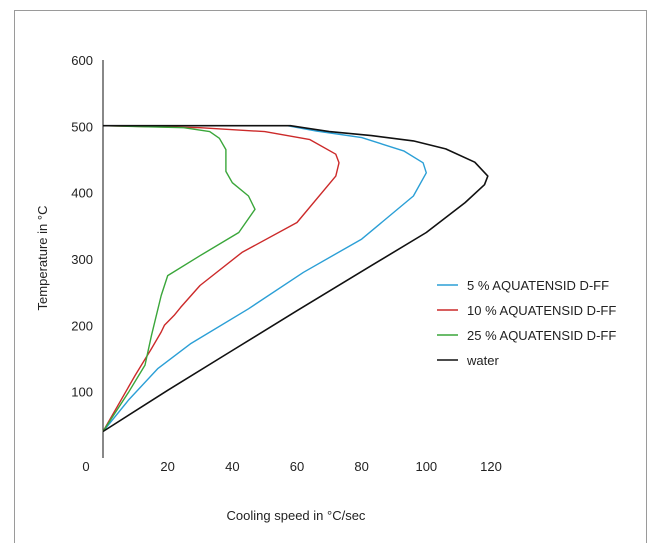  What do you see at coordinates (541, 310) in the screenshot?
I see `legend-label: 10 % AQUATENSID D-FF` at bounding box center [541, 310].